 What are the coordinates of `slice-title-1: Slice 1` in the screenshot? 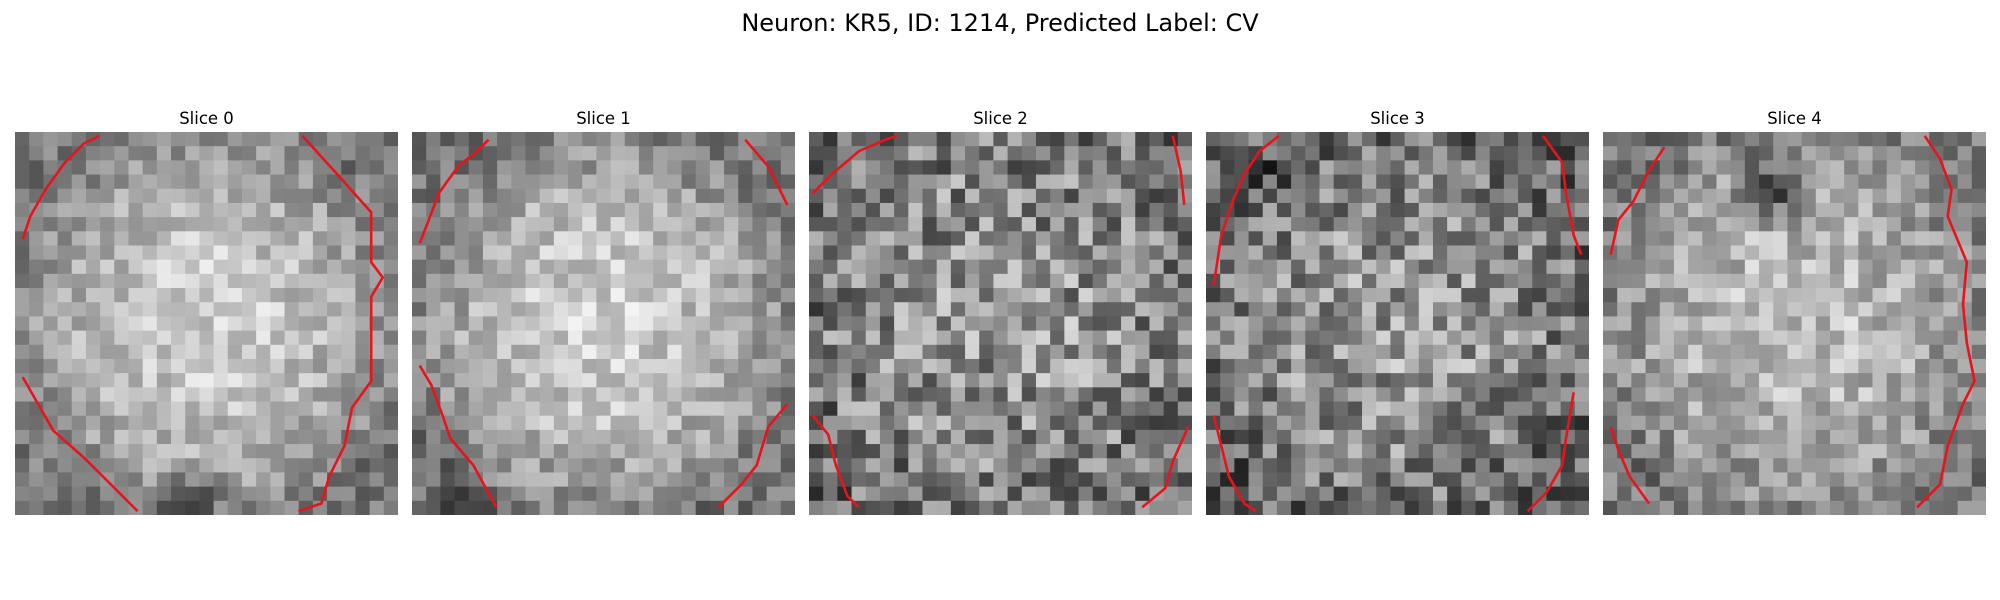 It's located at (603, 118).